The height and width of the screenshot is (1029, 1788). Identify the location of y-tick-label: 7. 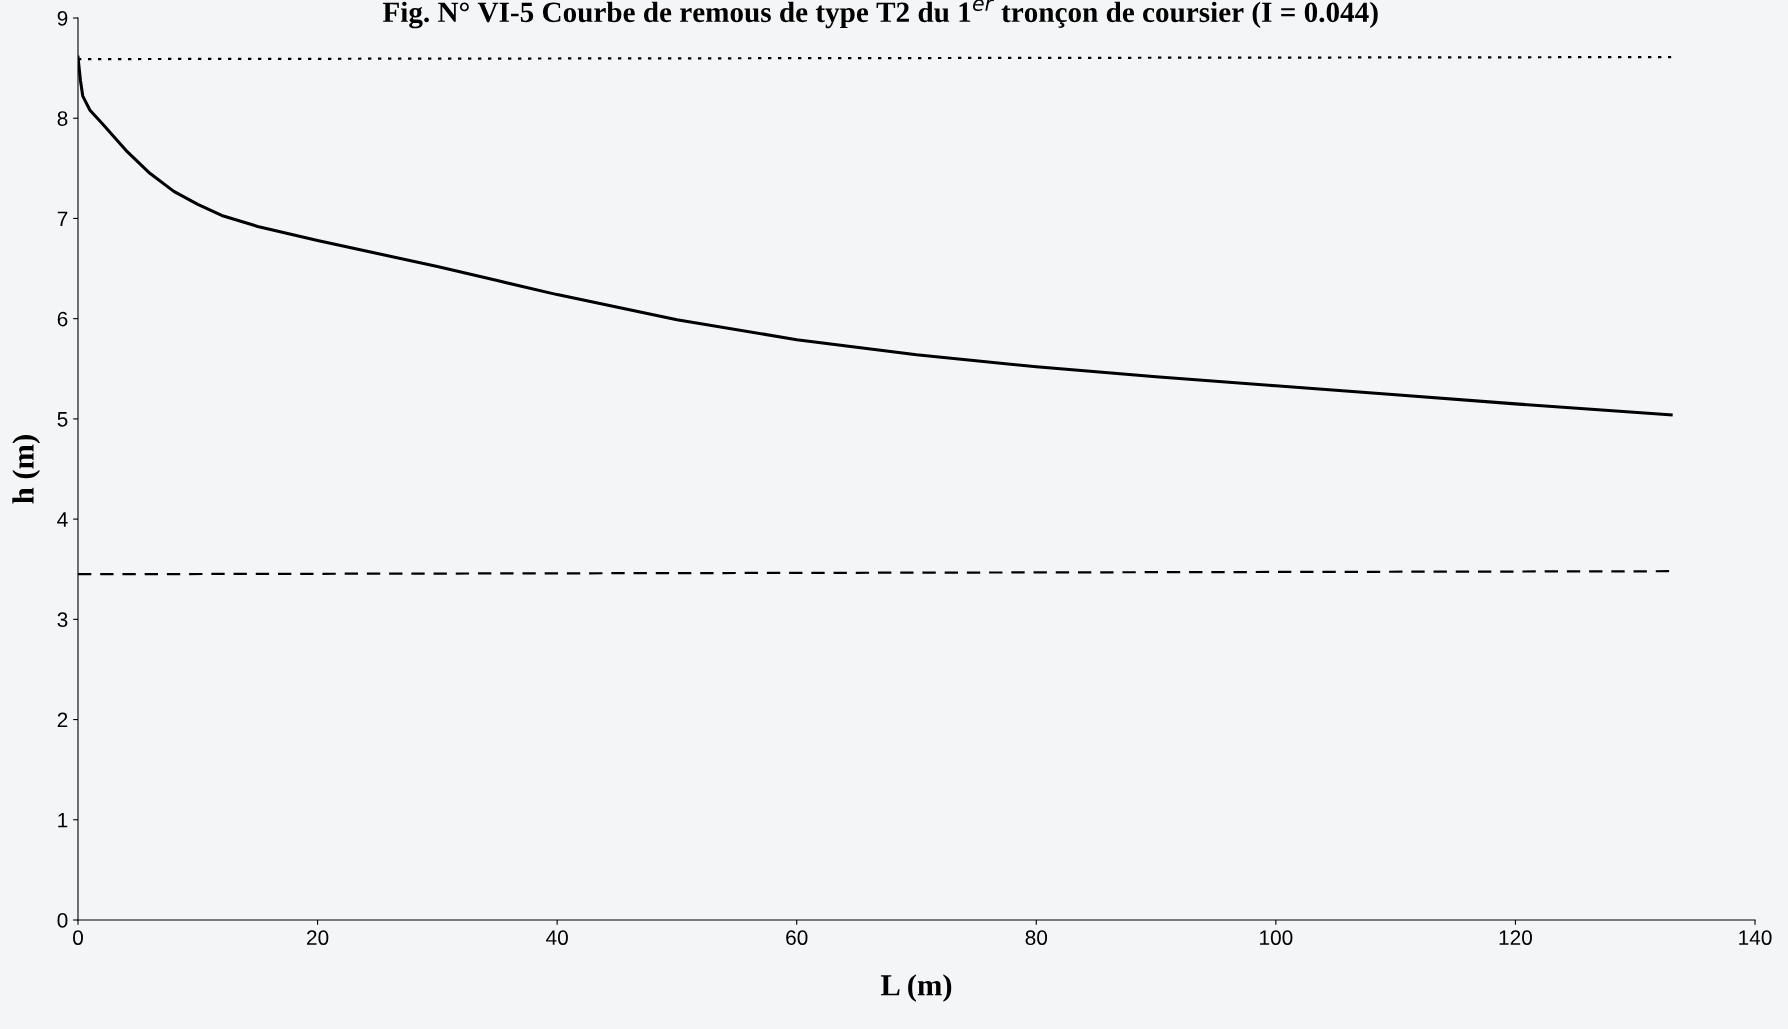
(62, 218).